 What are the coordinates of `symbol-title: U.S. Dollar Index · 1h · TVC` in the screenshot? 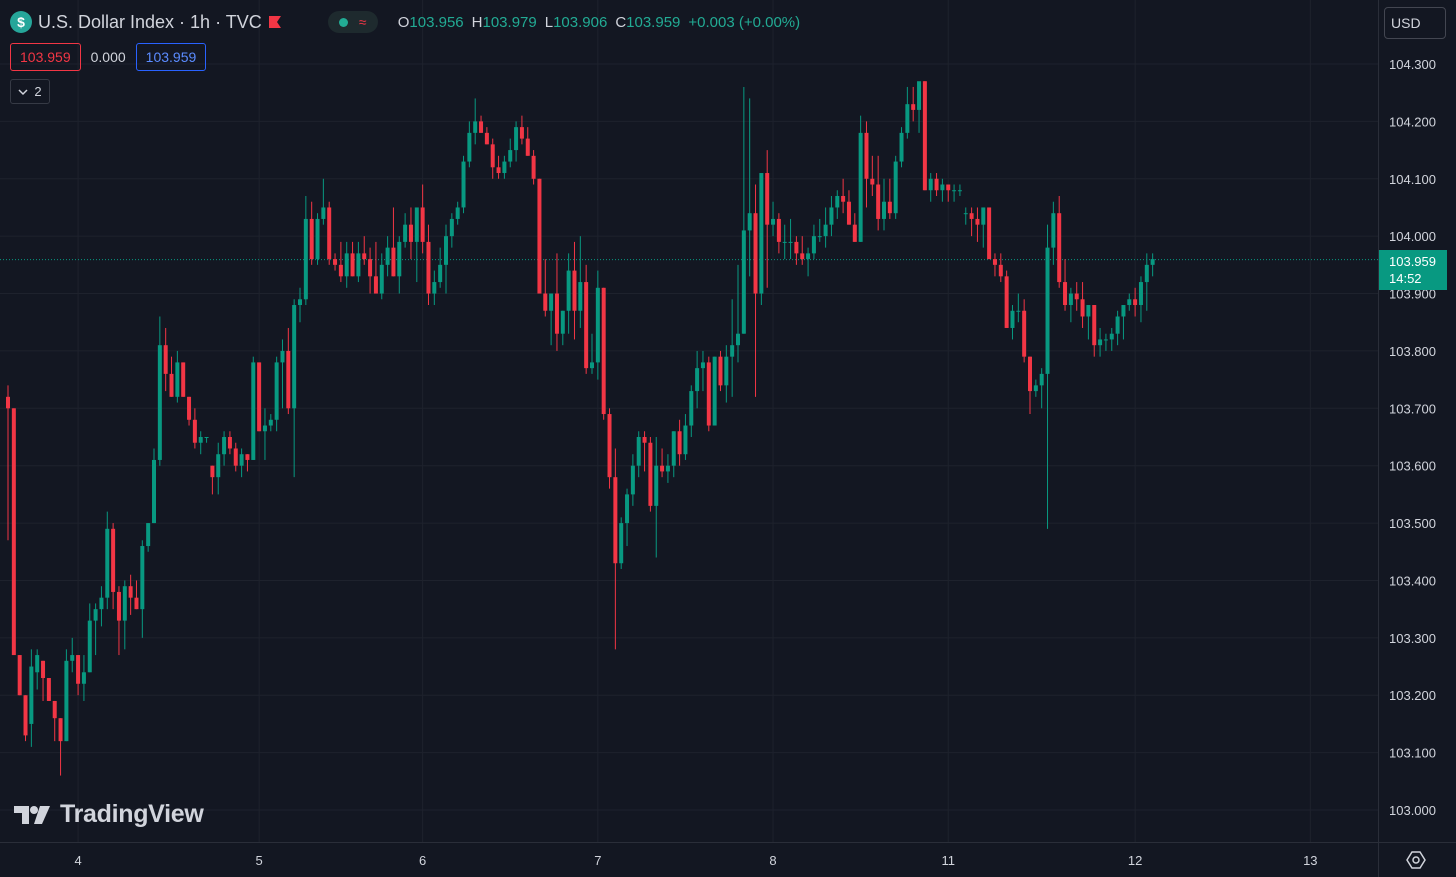 It's located at (150, 21).